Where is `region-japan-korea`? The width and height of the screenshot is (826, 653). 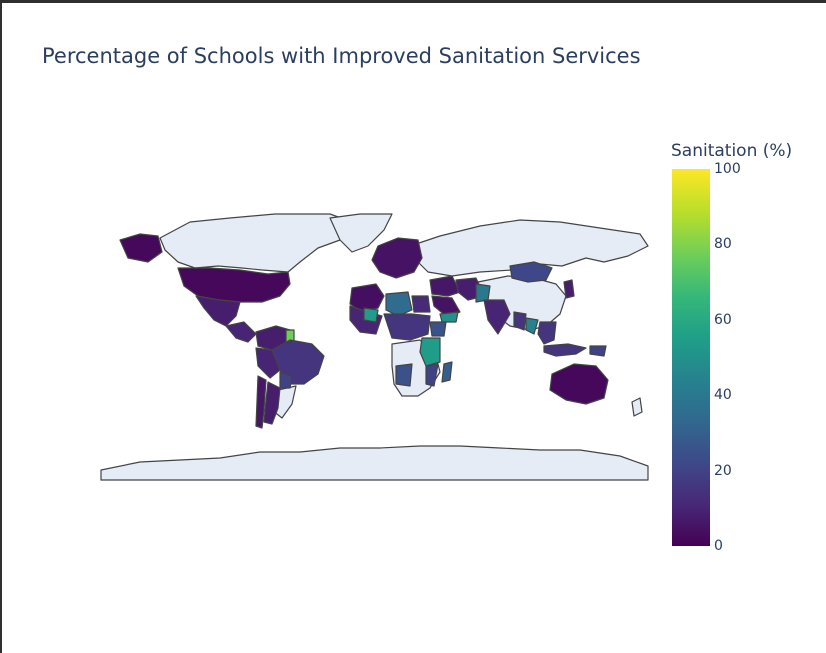 region-japan-korea is located at coordinates (569, 289).